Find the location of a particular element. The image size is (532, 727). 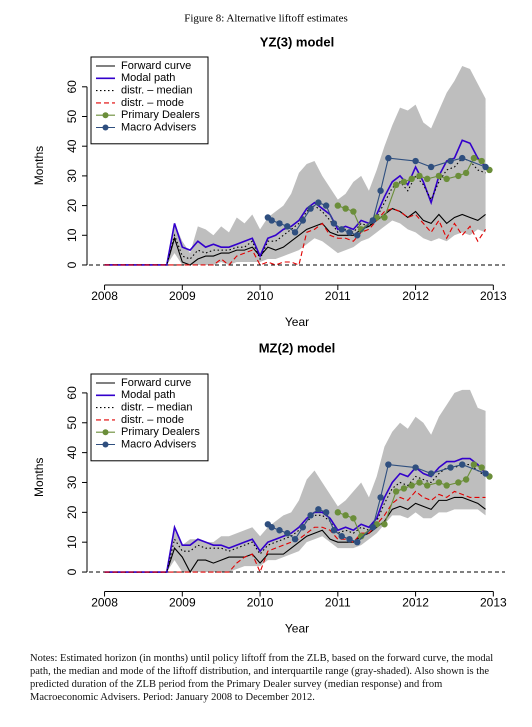

legend-box is located at coordinates (149, 417).